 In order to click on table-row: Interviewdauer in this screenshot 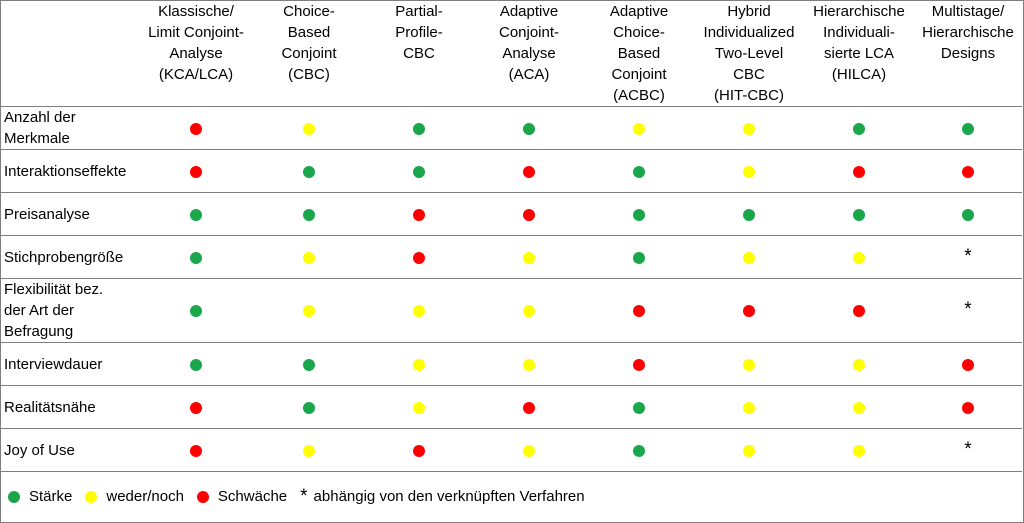, I will do `click(511, 364)`.